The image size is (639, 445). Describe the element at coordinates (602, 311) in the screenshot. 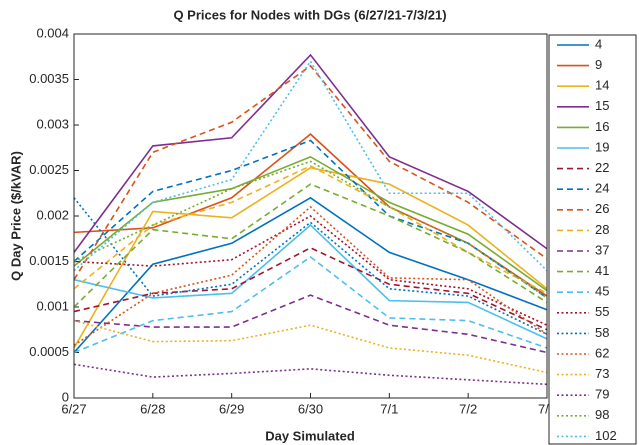

I see `legend-label: 55` at that location.